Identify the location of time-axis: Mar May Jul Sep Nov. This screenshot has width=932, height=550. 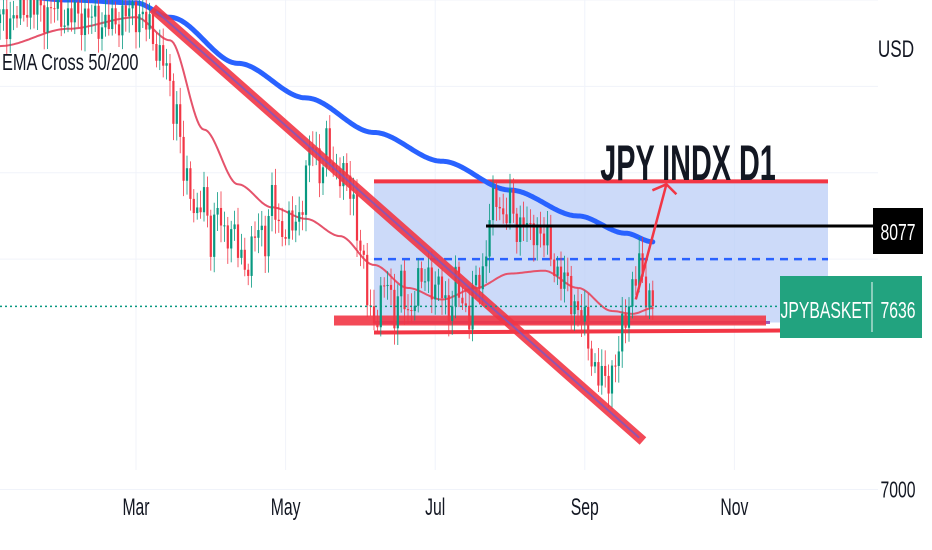
(435, 508).